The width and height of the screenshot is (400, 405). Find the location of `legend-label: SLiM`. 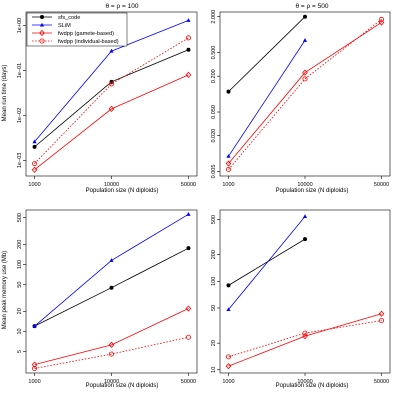

legend-label: SLiM is located at coordinates (64, 26).